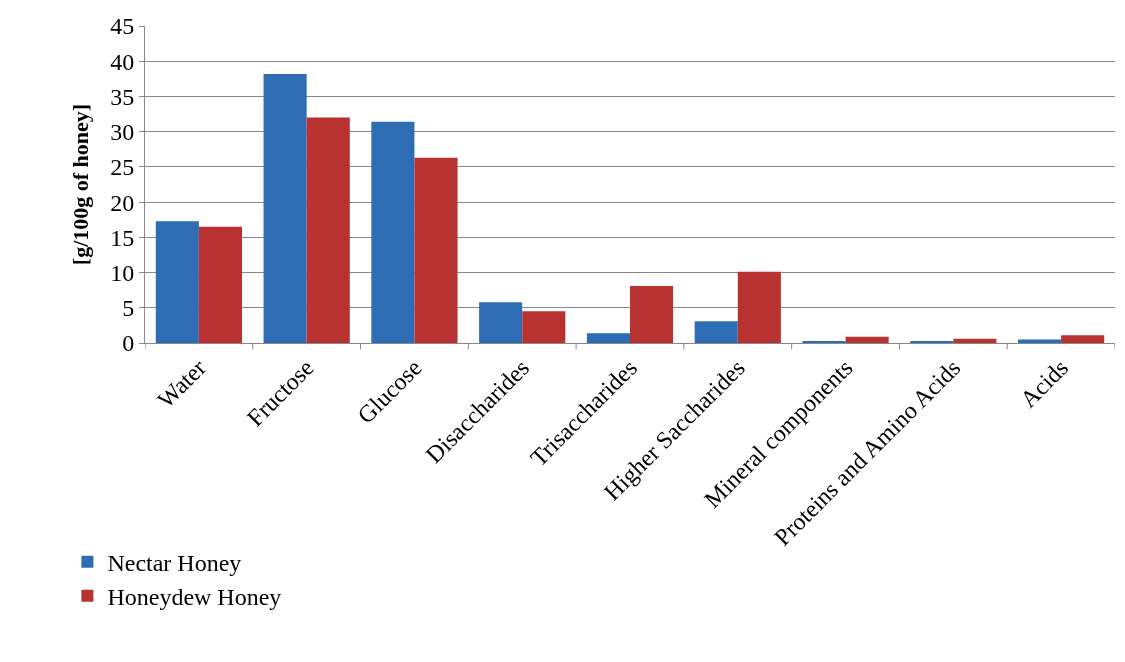 The height and width of the screenshot is (662, 1125). Describe the element at coordinates (122, 96) in the screenshot. I see `y-tick-label: 35` at that location.